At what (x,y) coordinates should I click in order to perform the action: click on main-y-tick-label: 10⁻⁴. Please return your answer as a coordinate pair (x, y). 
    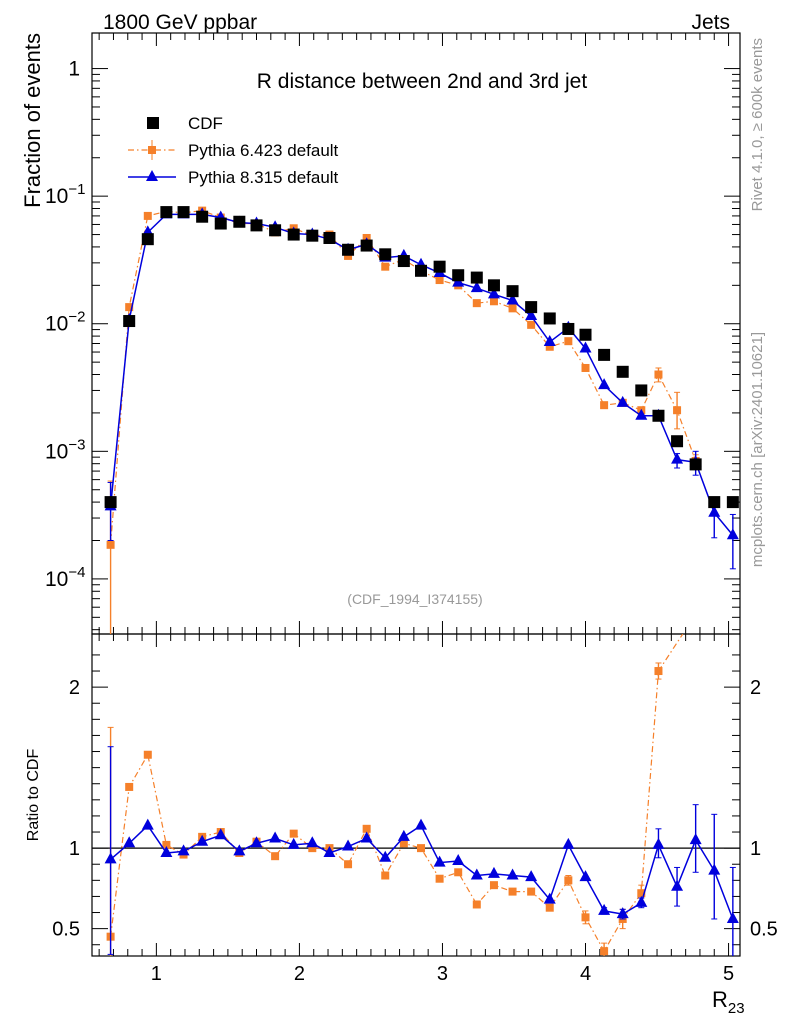
    Looking at the image, I should click on (65, 577).